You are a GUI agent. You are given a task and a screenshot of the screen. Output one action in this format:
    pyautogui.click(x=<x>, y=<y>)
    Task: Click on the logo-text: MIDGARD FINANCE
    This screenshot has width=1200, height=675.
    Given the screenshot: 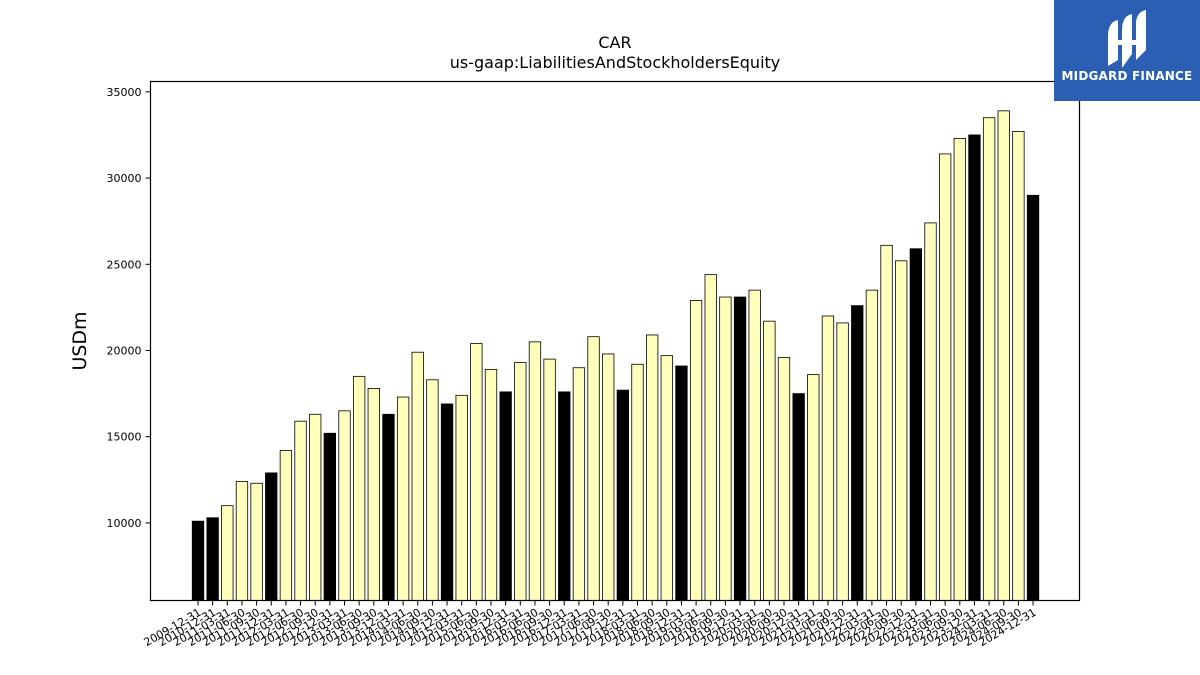 What is the action you would take?
    pyautogui.click(x=1127, y=76)
    